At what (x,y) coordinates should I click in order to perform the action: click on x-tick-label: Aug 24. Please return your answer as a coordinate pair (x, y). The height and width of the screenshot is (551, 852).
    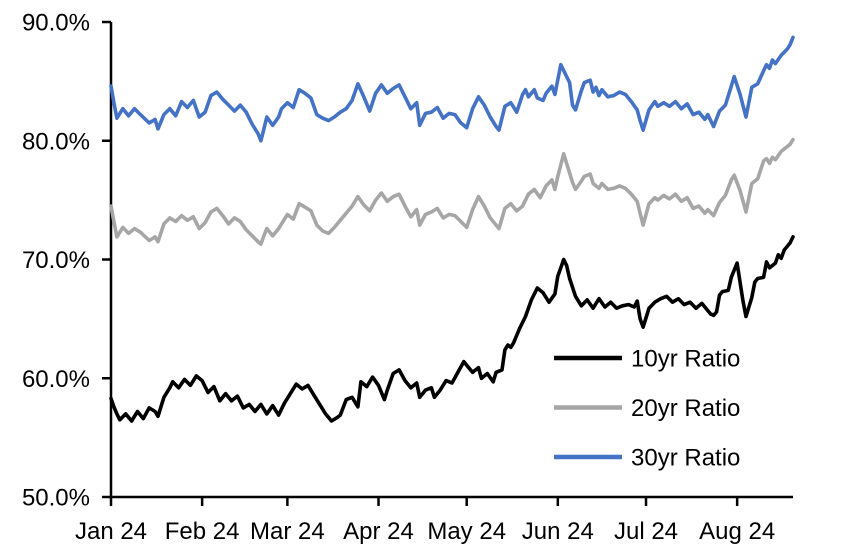
    Looking at the image, I should click on (737, 531).